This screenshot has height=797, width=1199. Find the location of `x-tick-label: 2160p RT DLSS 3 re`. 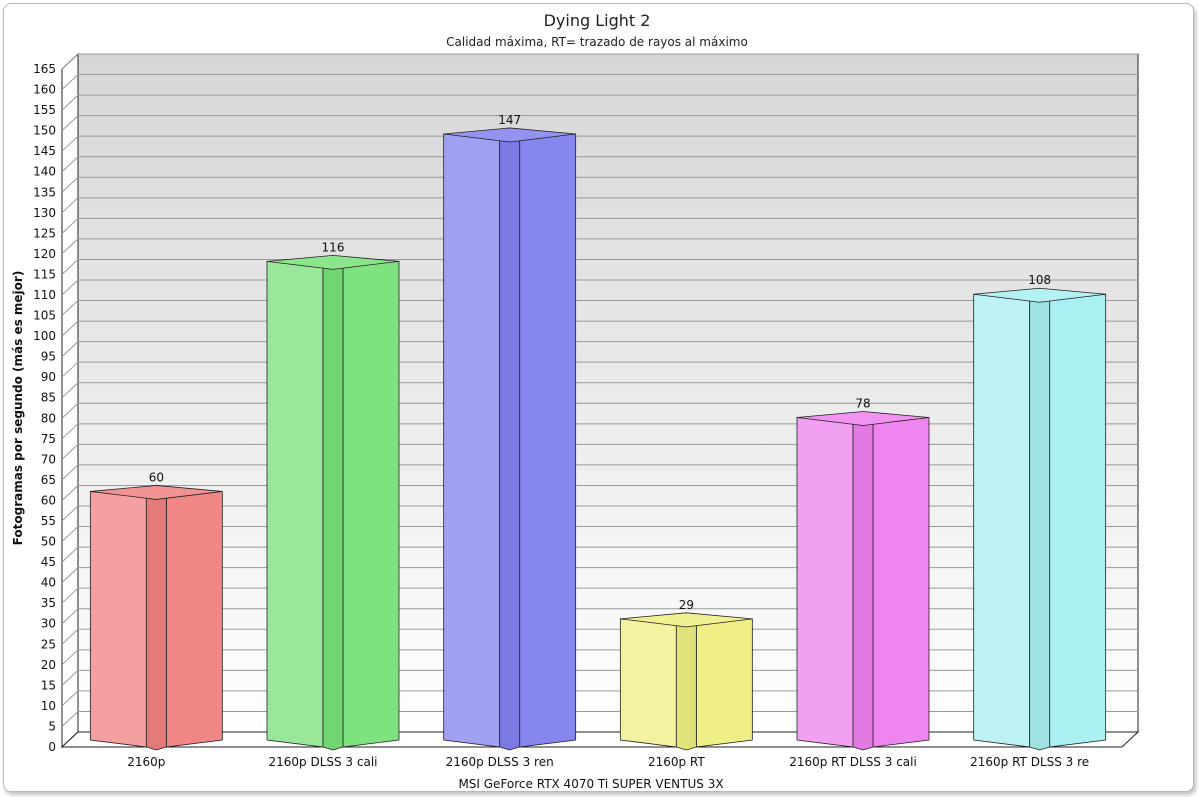

x-tick-label: 2160p RT DLSS 3 re is located at coordinates (1029, 762).